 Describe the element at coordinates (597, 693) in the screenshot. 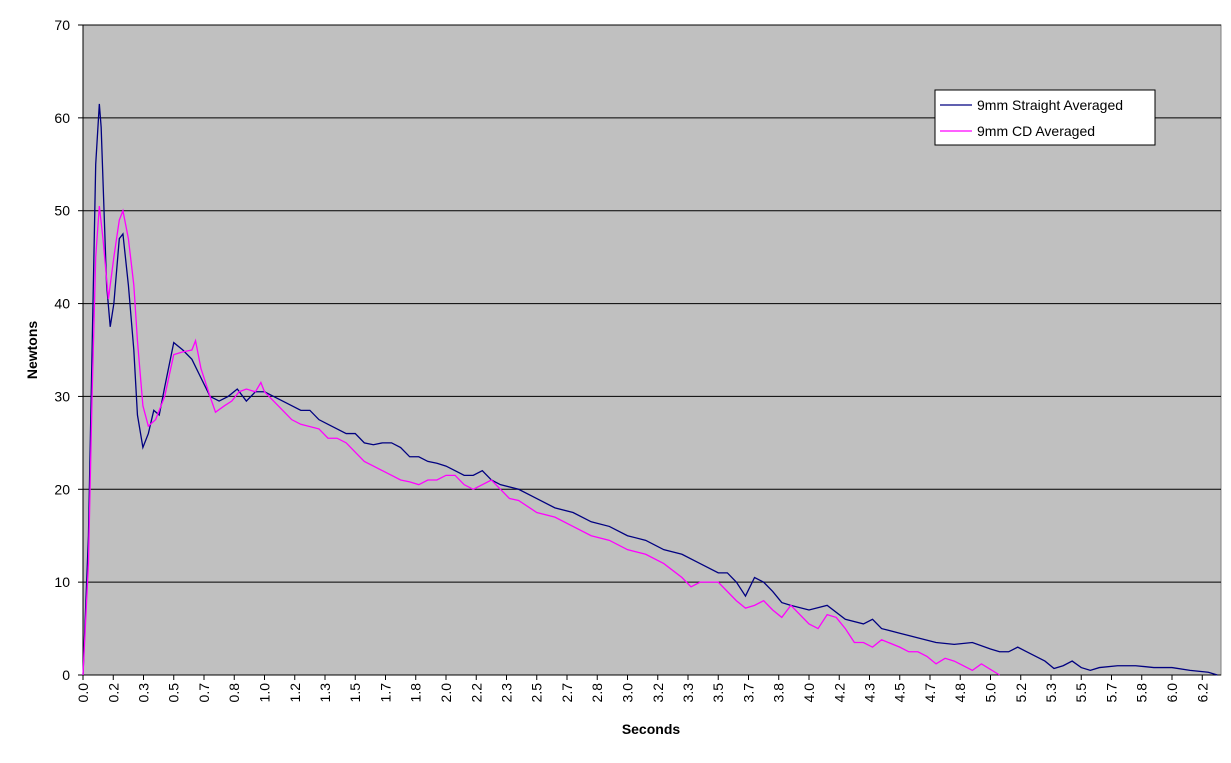

I see `x-tick-label: 2.8` at that location.